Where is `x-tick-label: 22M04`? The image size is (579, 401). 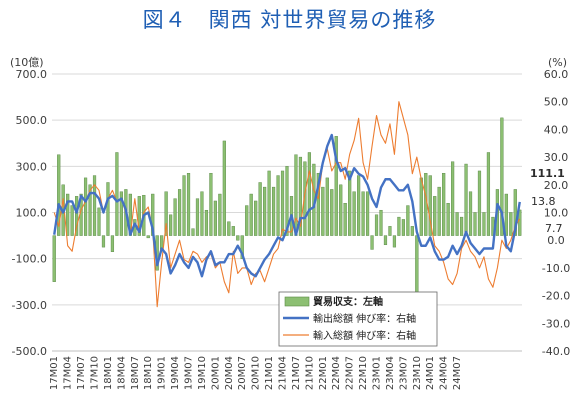
x-tick-label: 22M04 is located at coordinates (336, 373).